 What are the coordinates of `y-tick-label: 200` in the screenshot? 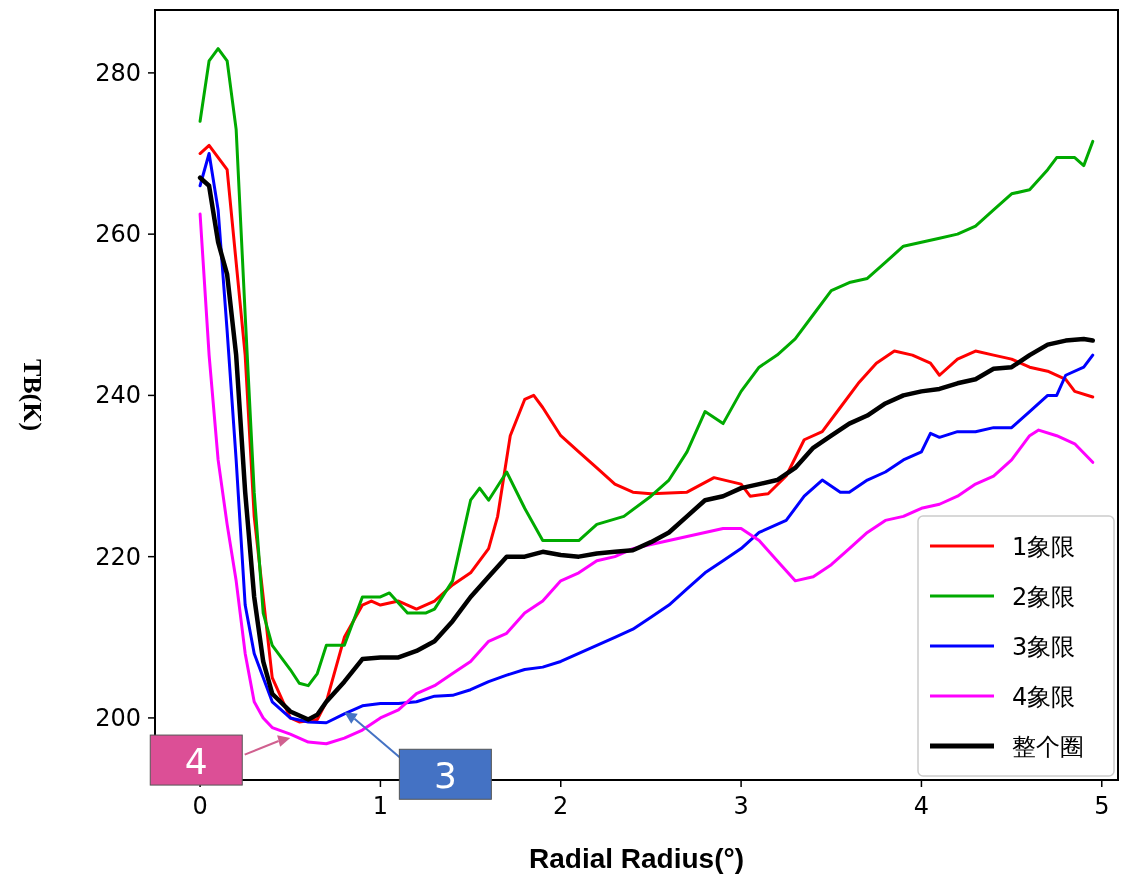 It's located at (118, 717).